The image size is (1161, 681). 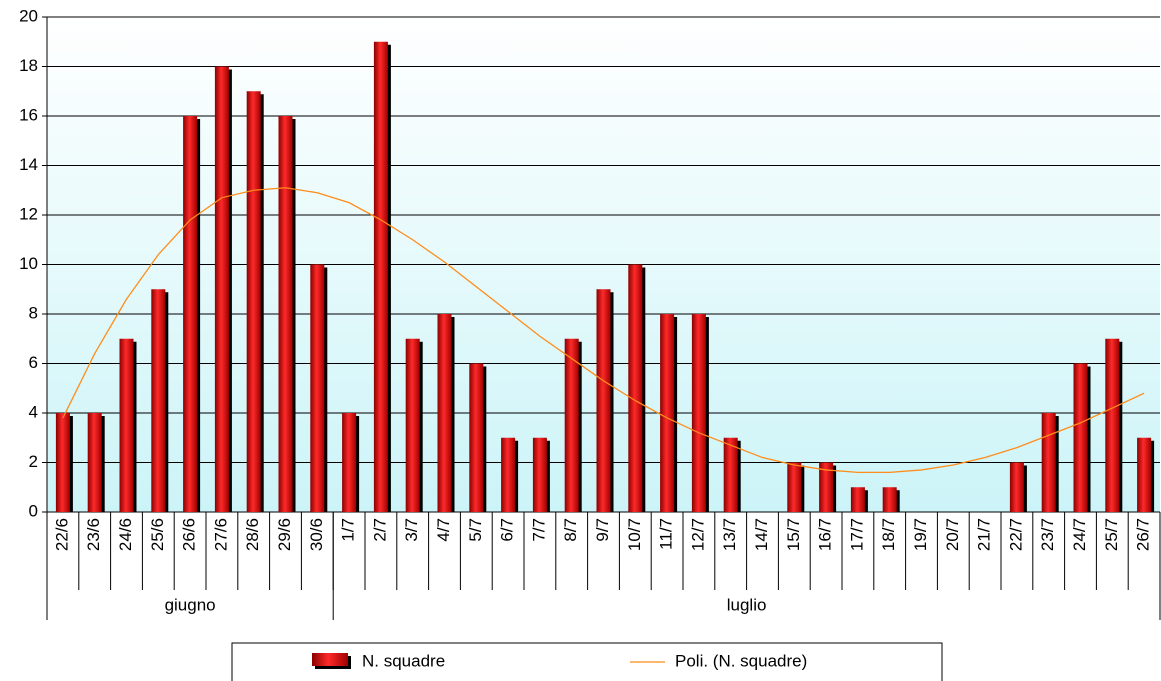 What do you see at coordinates (793, 534) in the screenshot?
I see `x-tick-label: 15/7` at bounding box center [793, 534].